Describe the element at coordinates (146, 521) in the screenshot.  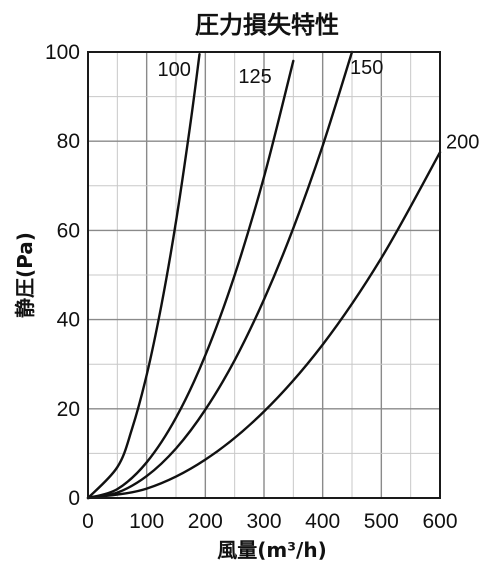
I see `x-tick-label: 100` at that location.